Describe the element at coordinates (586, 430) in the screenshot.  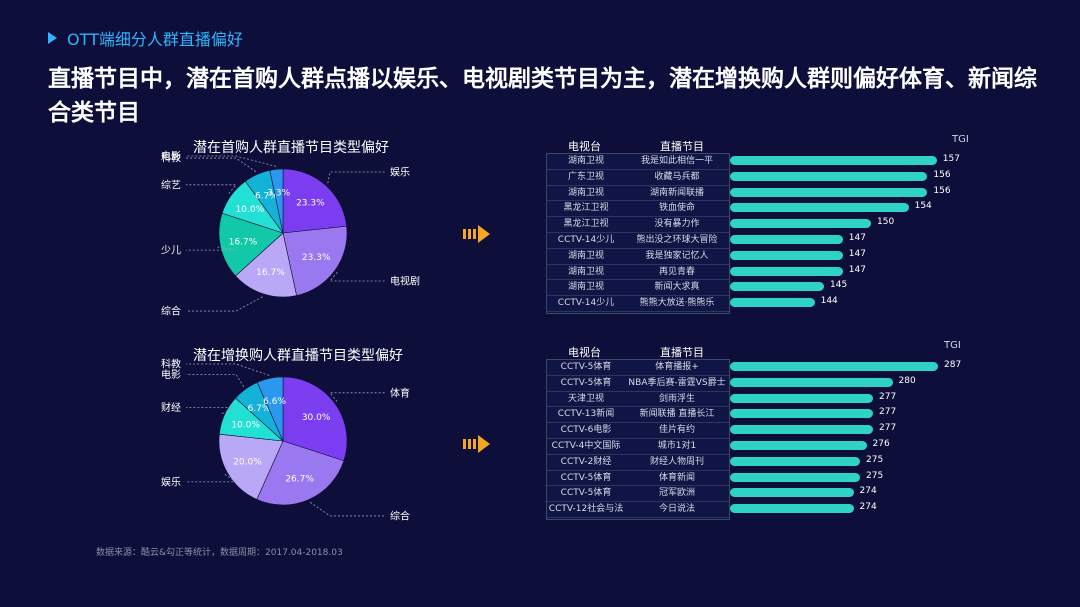
I see `channel-cell: CCTV-6电影` at that location.